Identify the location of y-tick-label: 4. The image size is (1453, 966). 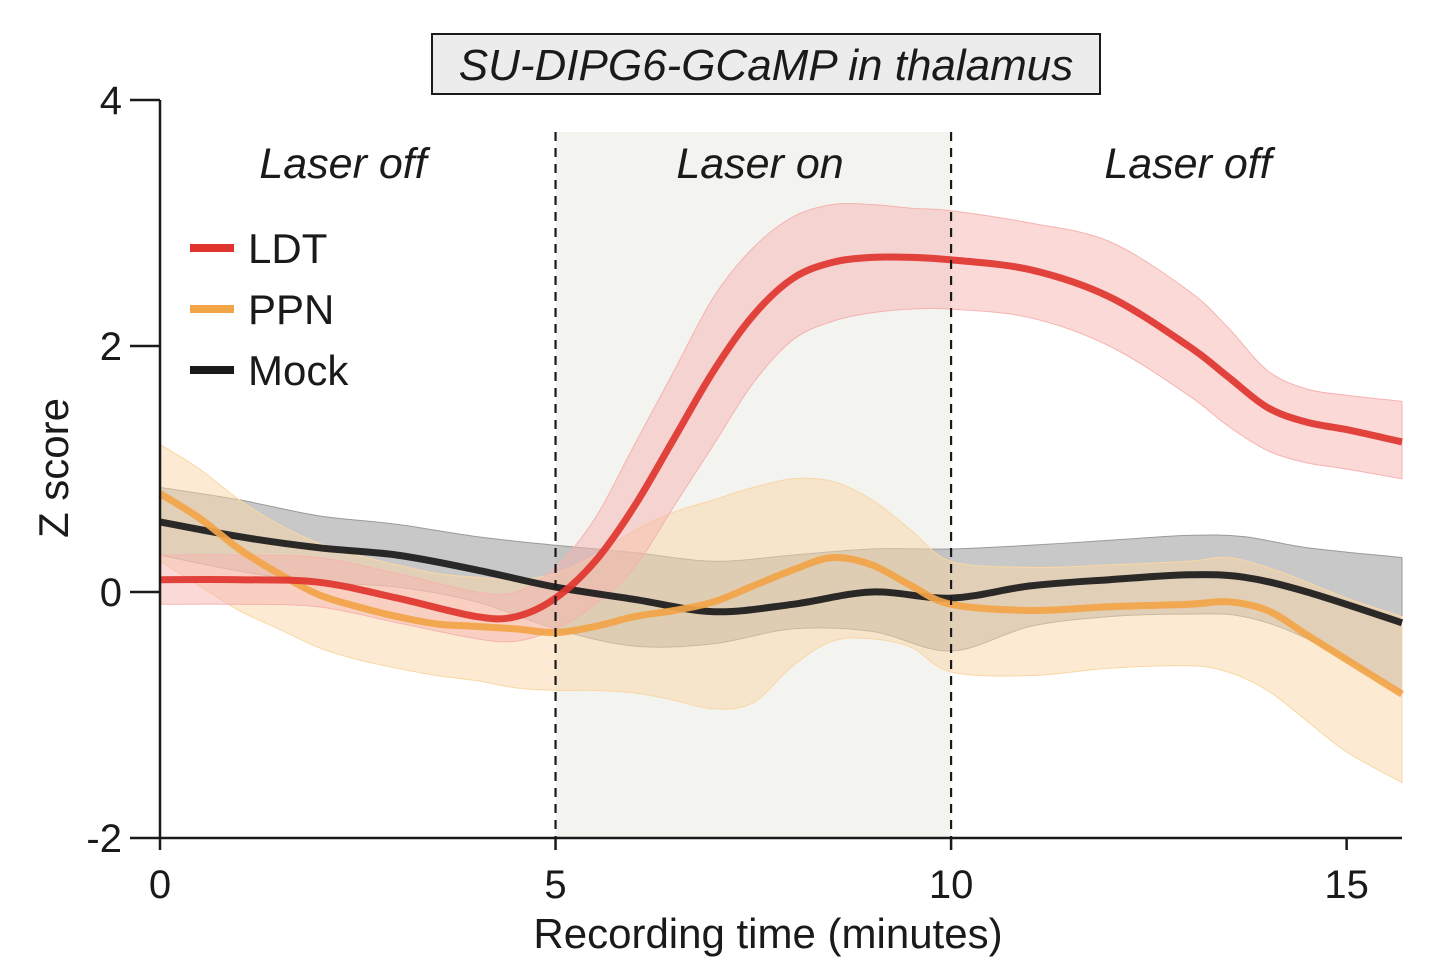
(111, 101).